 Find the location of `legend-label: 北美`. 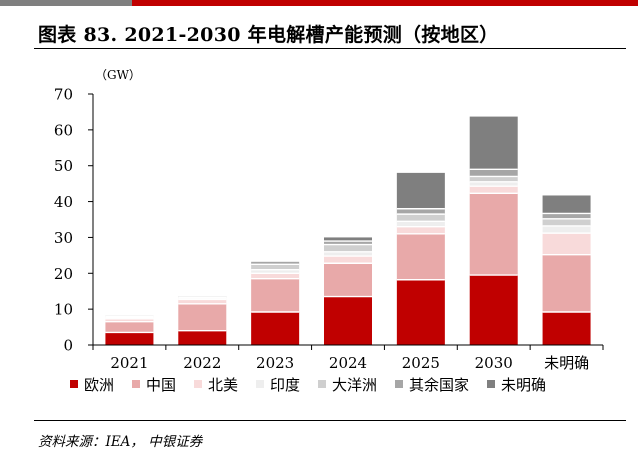

legend-label: 北美 is located at coordinates (223, 385).